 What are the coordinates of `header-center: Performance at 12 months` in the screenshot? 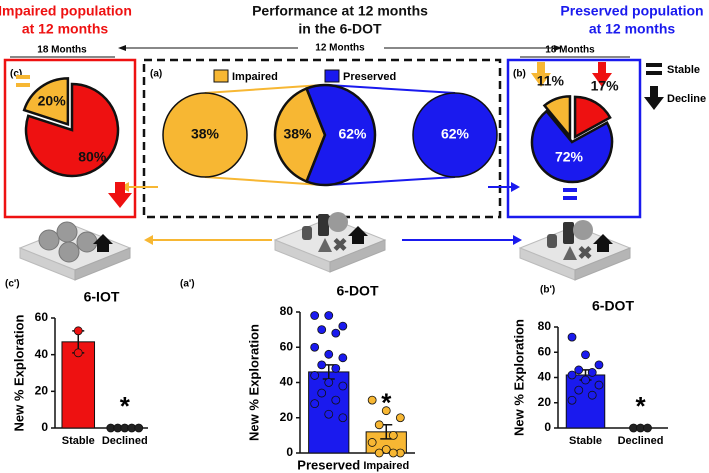 It's located at (340, 11).